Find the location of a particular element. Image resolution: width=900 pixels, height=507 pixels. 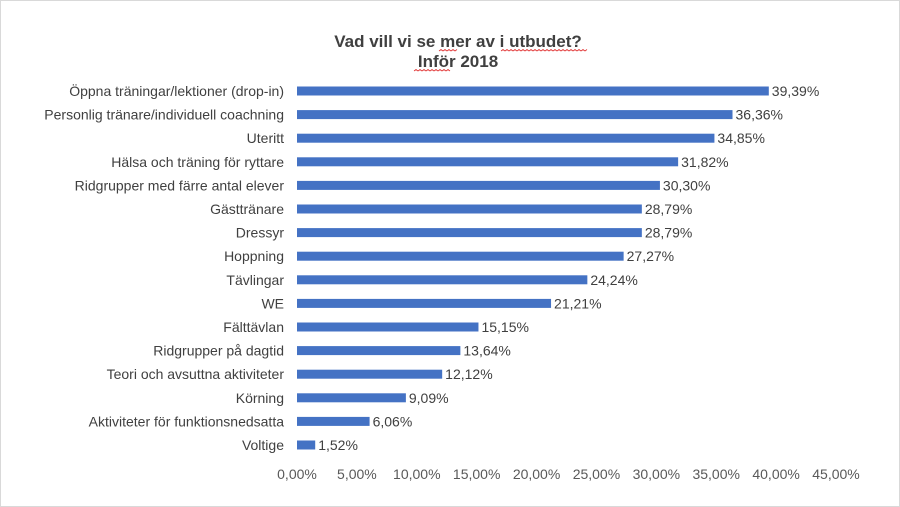

x-tick-label: 40,00% is located at coordinates (775, 474).